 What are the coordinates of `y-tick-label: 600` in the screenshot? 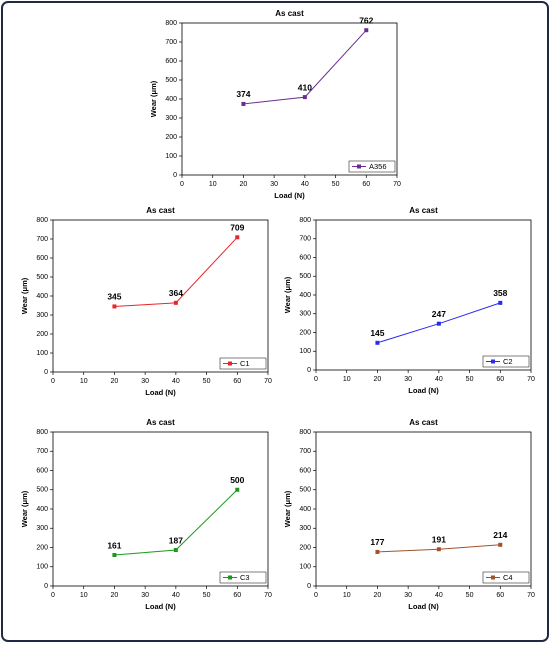 It's located at (171, 61).